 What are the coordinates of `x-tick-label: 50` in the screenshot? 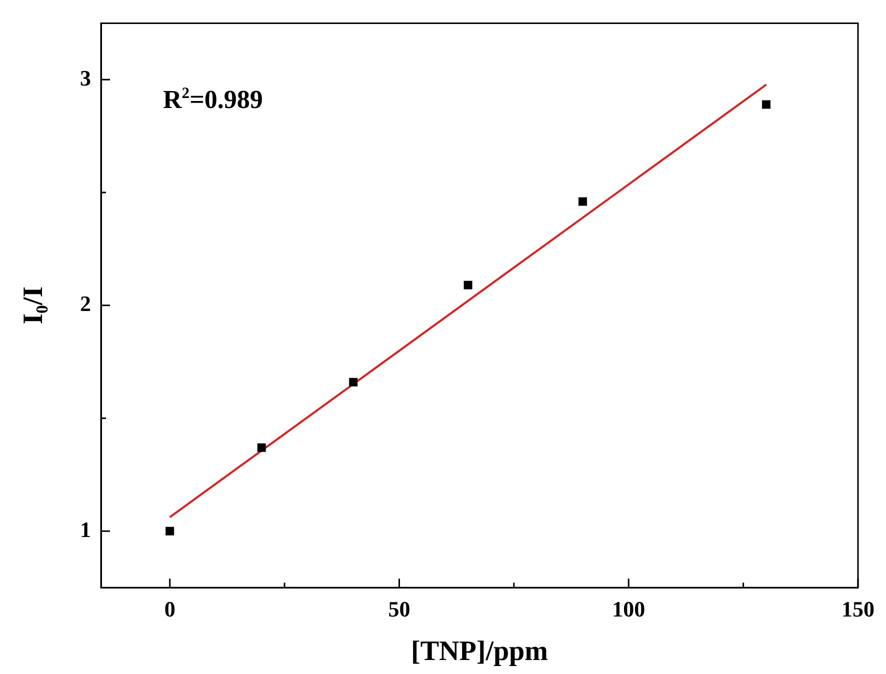 It's located at (399, 609).